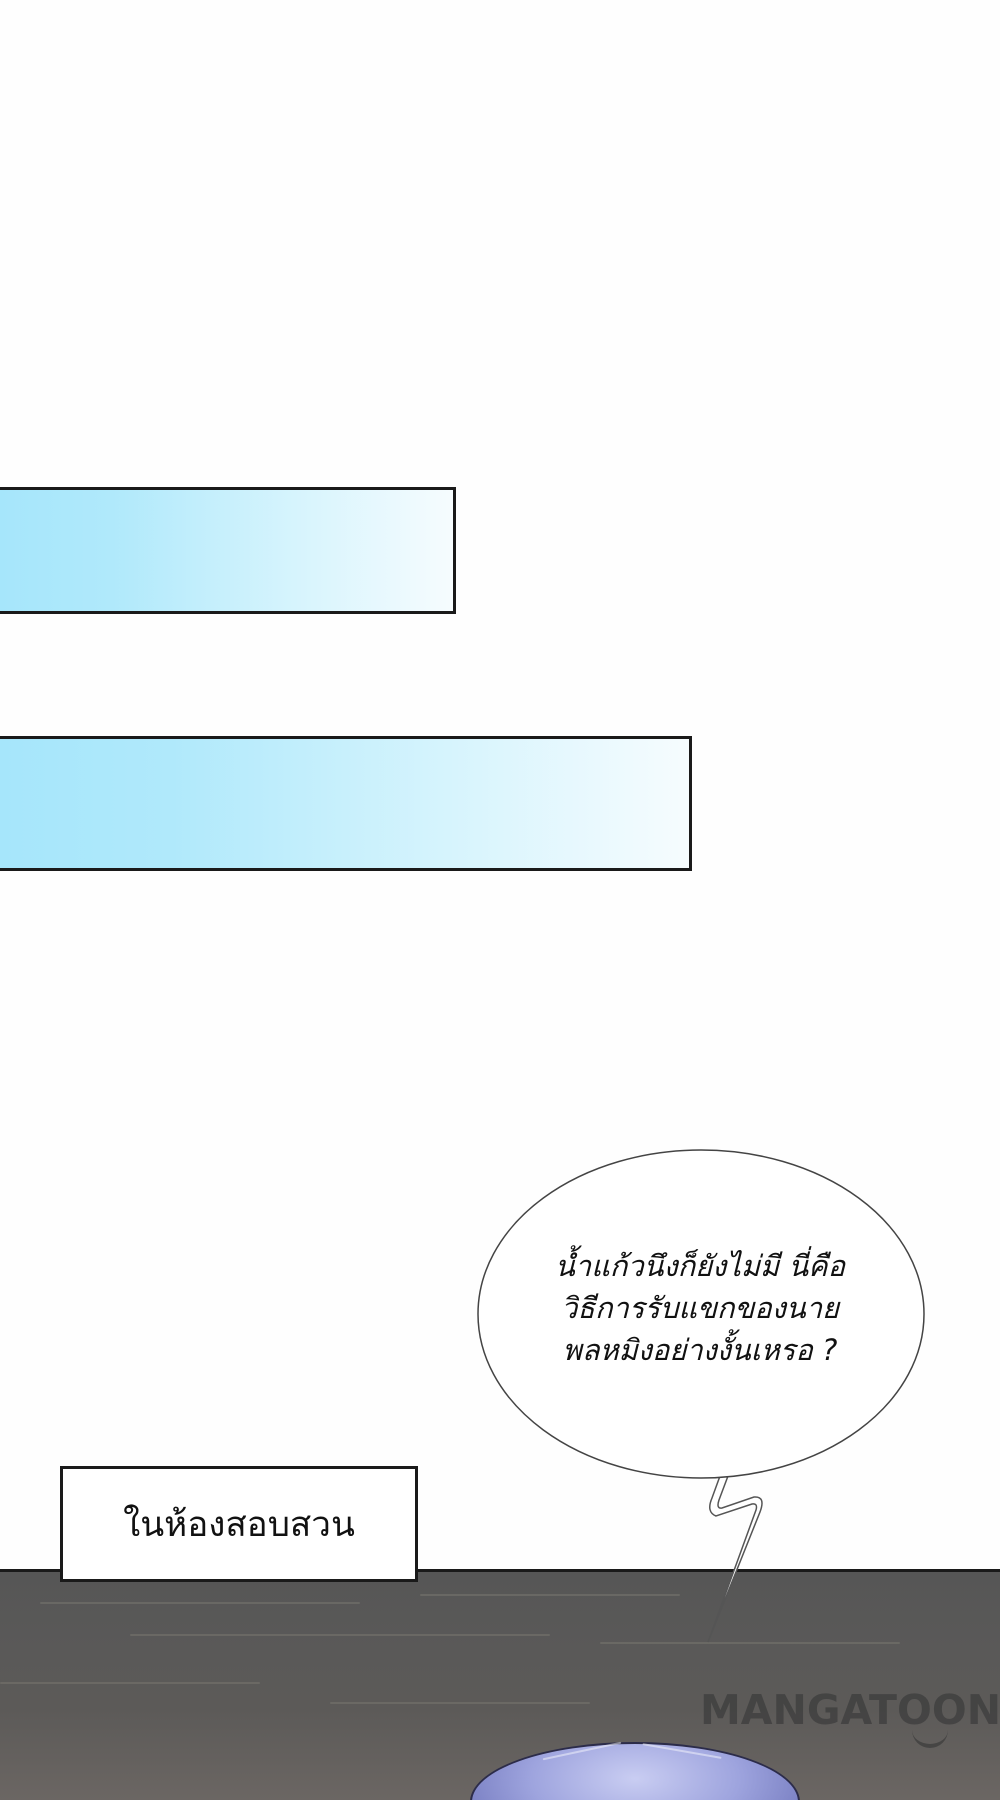  What do you see at coordinates (346, 803) in the screenshot?
I see `blue-gradient-bar-bottom` at bounding box center [346, 803].